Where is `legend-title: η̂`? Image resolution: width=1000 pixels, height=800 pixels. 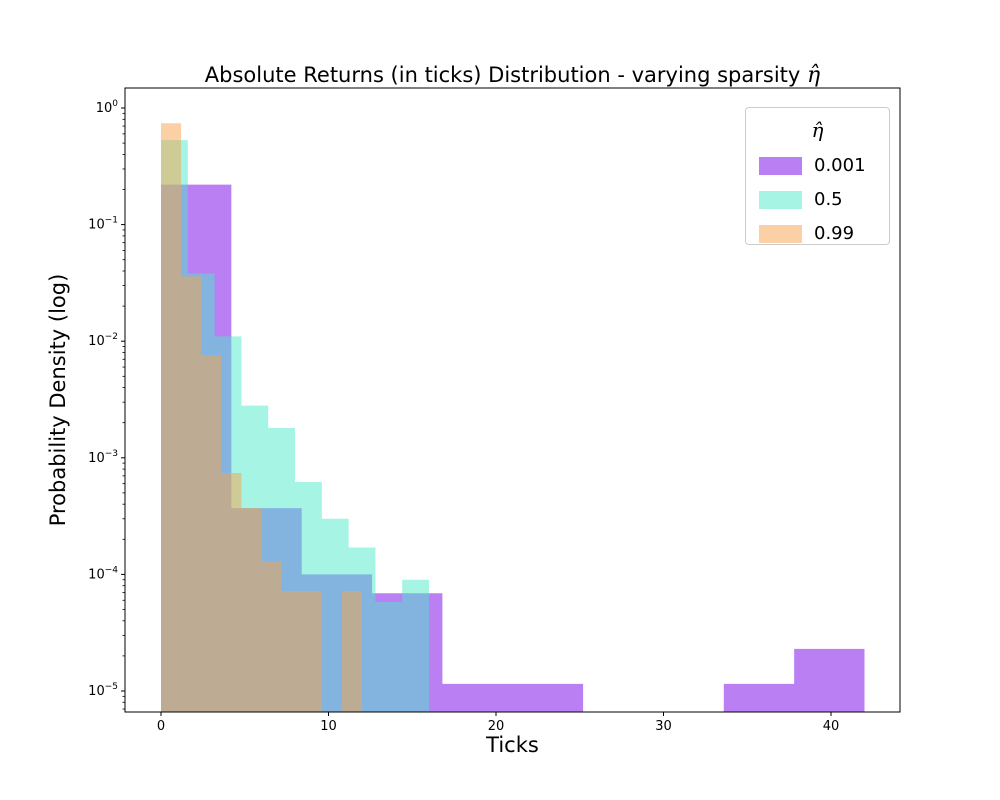 legend-title: η̂ is located at coordinates (817, 130).